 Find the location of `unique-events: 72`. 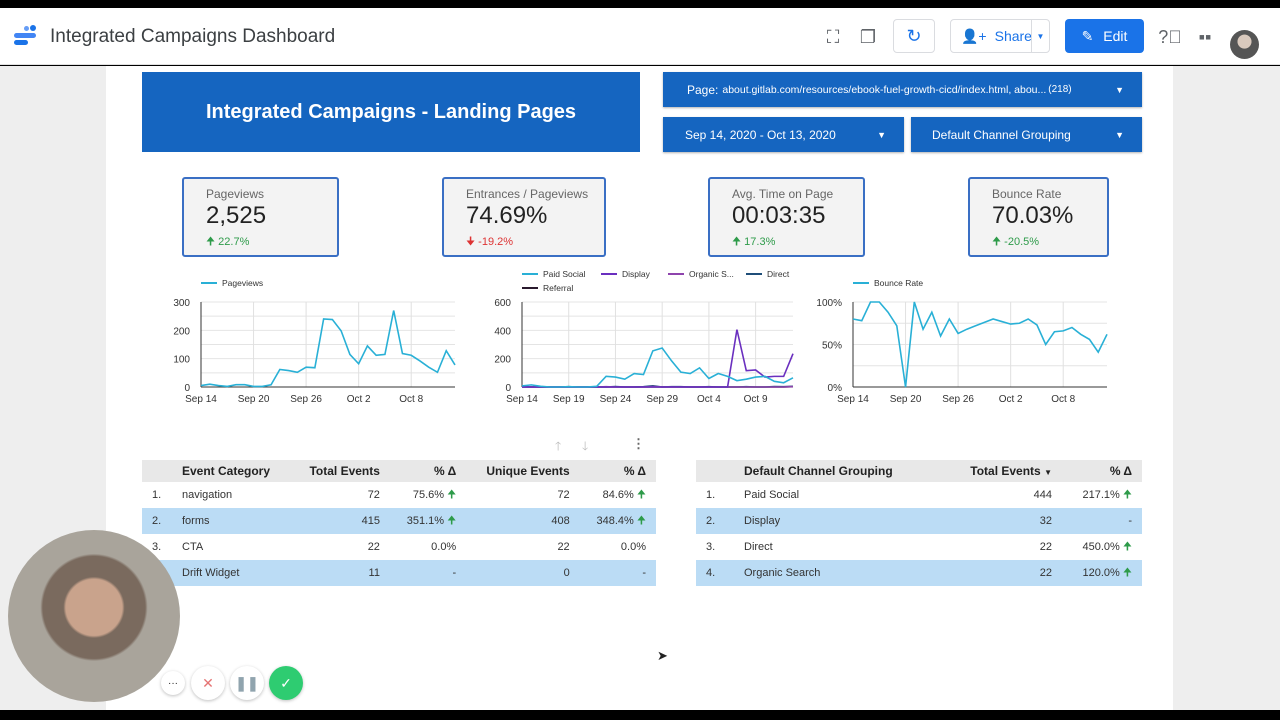

unique-events: 72 is located at coordinates (563, 495).